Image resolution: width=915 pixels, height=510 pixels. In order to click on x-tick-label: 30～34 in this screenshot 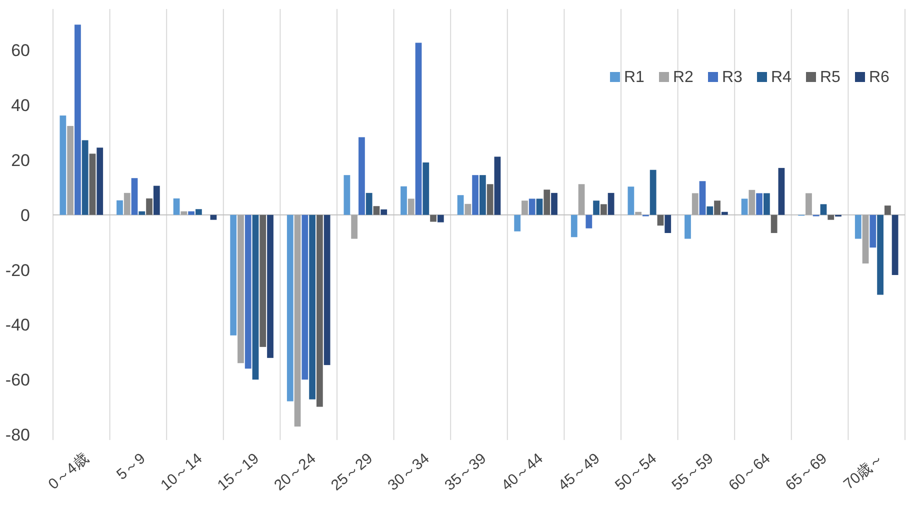, I will do `click(408, 472)`.